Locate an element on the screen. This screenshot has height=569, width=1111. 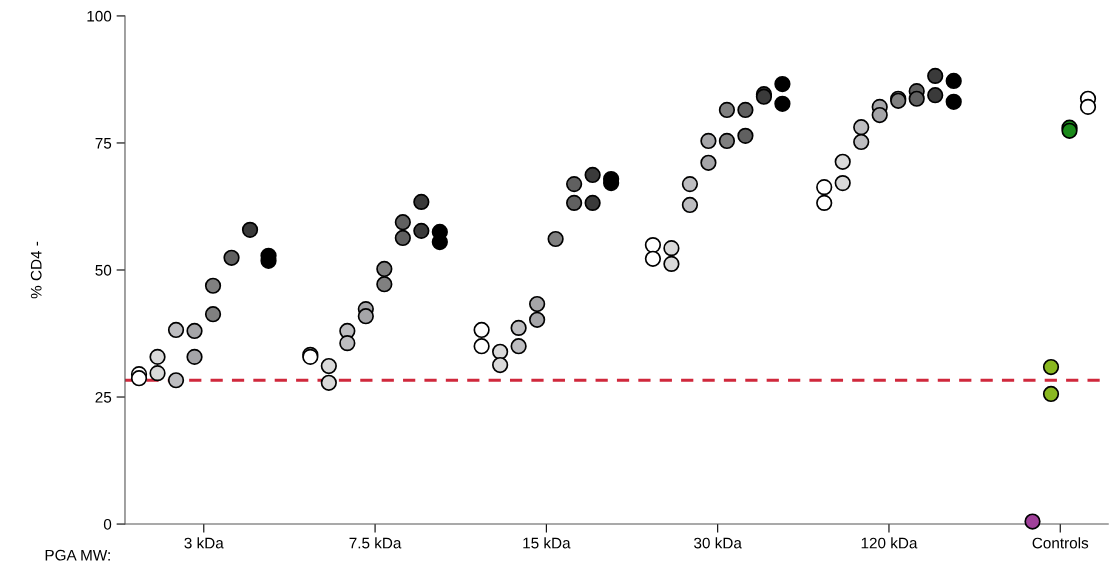
y-tick-label: 25 is located at coordinates (103, 397).